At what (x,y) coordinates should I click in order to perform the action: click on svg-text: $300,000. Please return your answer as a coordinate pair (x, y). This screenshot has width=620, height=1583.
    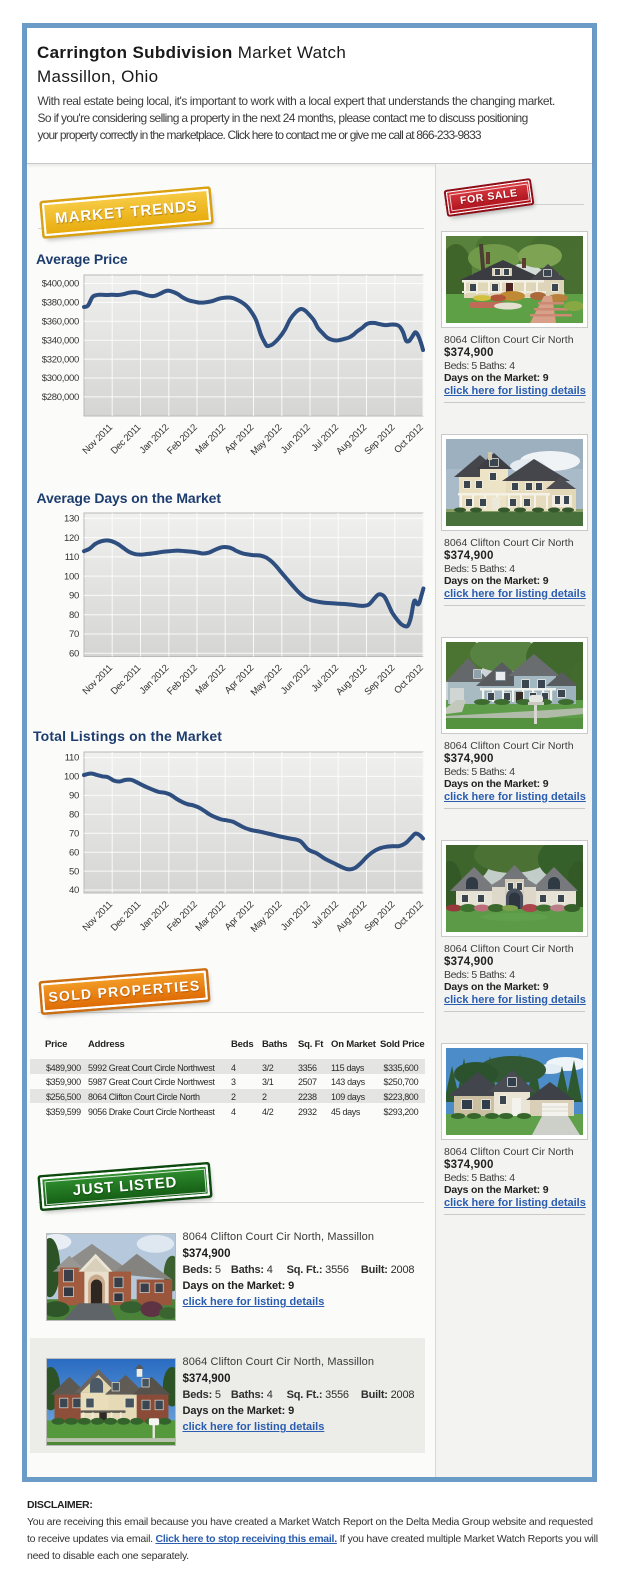
    Looking at the image, I should click on (60, 378).